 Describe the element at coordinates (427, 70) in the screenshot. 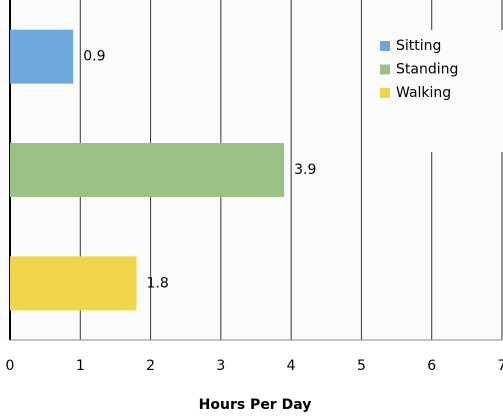

I see `legend-label: Standing` at that location.